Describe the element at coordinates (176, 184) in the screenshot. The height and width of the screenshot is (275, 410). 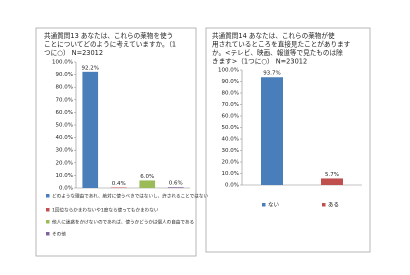
I see `value-label: 0.6%` at that location.